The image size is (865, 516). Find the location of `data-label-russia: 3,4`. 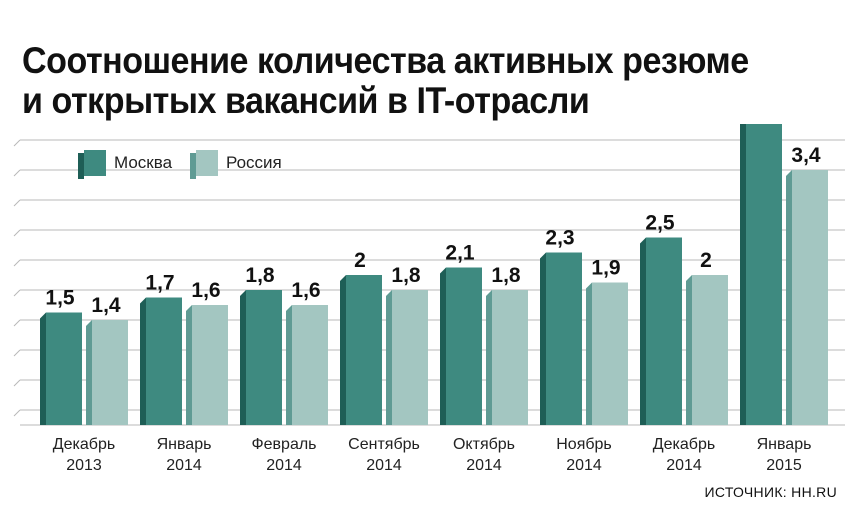

data-label-russia: 3,4 is located at coordinates (806, 155).